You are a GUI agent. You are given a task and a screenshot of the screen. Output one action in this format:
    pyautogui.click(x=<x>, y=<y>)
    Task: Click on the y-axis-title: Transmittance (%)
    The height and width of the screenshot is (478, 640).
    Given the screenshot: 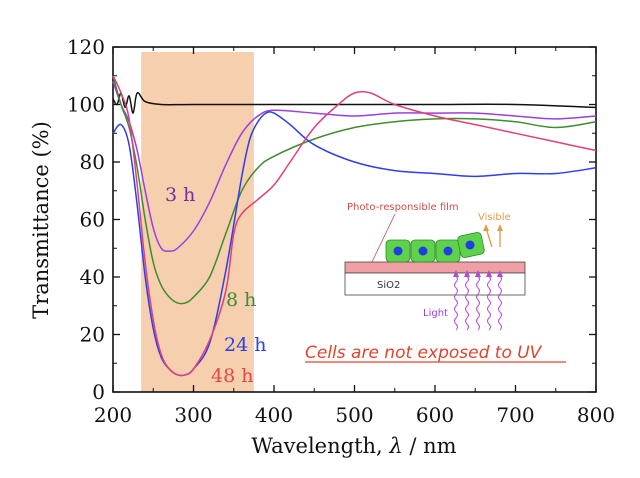 What is the action you would take?
    pyautogui.click(x=41, y=220)
    